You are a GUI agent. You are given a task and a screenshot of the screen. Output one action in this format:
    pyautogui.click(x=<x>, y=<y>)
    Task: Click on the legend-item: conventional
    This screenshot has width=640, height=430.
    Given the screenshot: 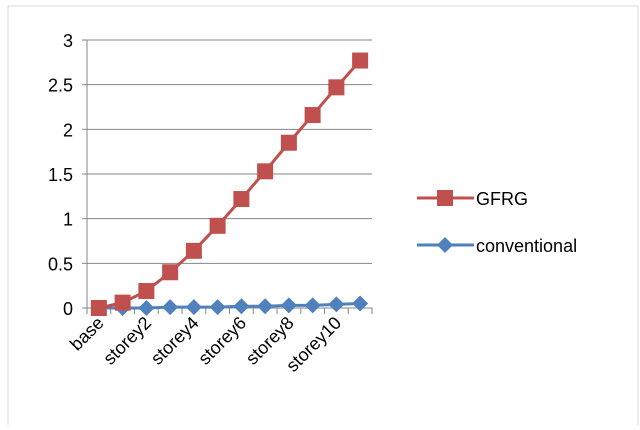 What is the action you would take?
    pyautogui.click(x=497, y=246)
    